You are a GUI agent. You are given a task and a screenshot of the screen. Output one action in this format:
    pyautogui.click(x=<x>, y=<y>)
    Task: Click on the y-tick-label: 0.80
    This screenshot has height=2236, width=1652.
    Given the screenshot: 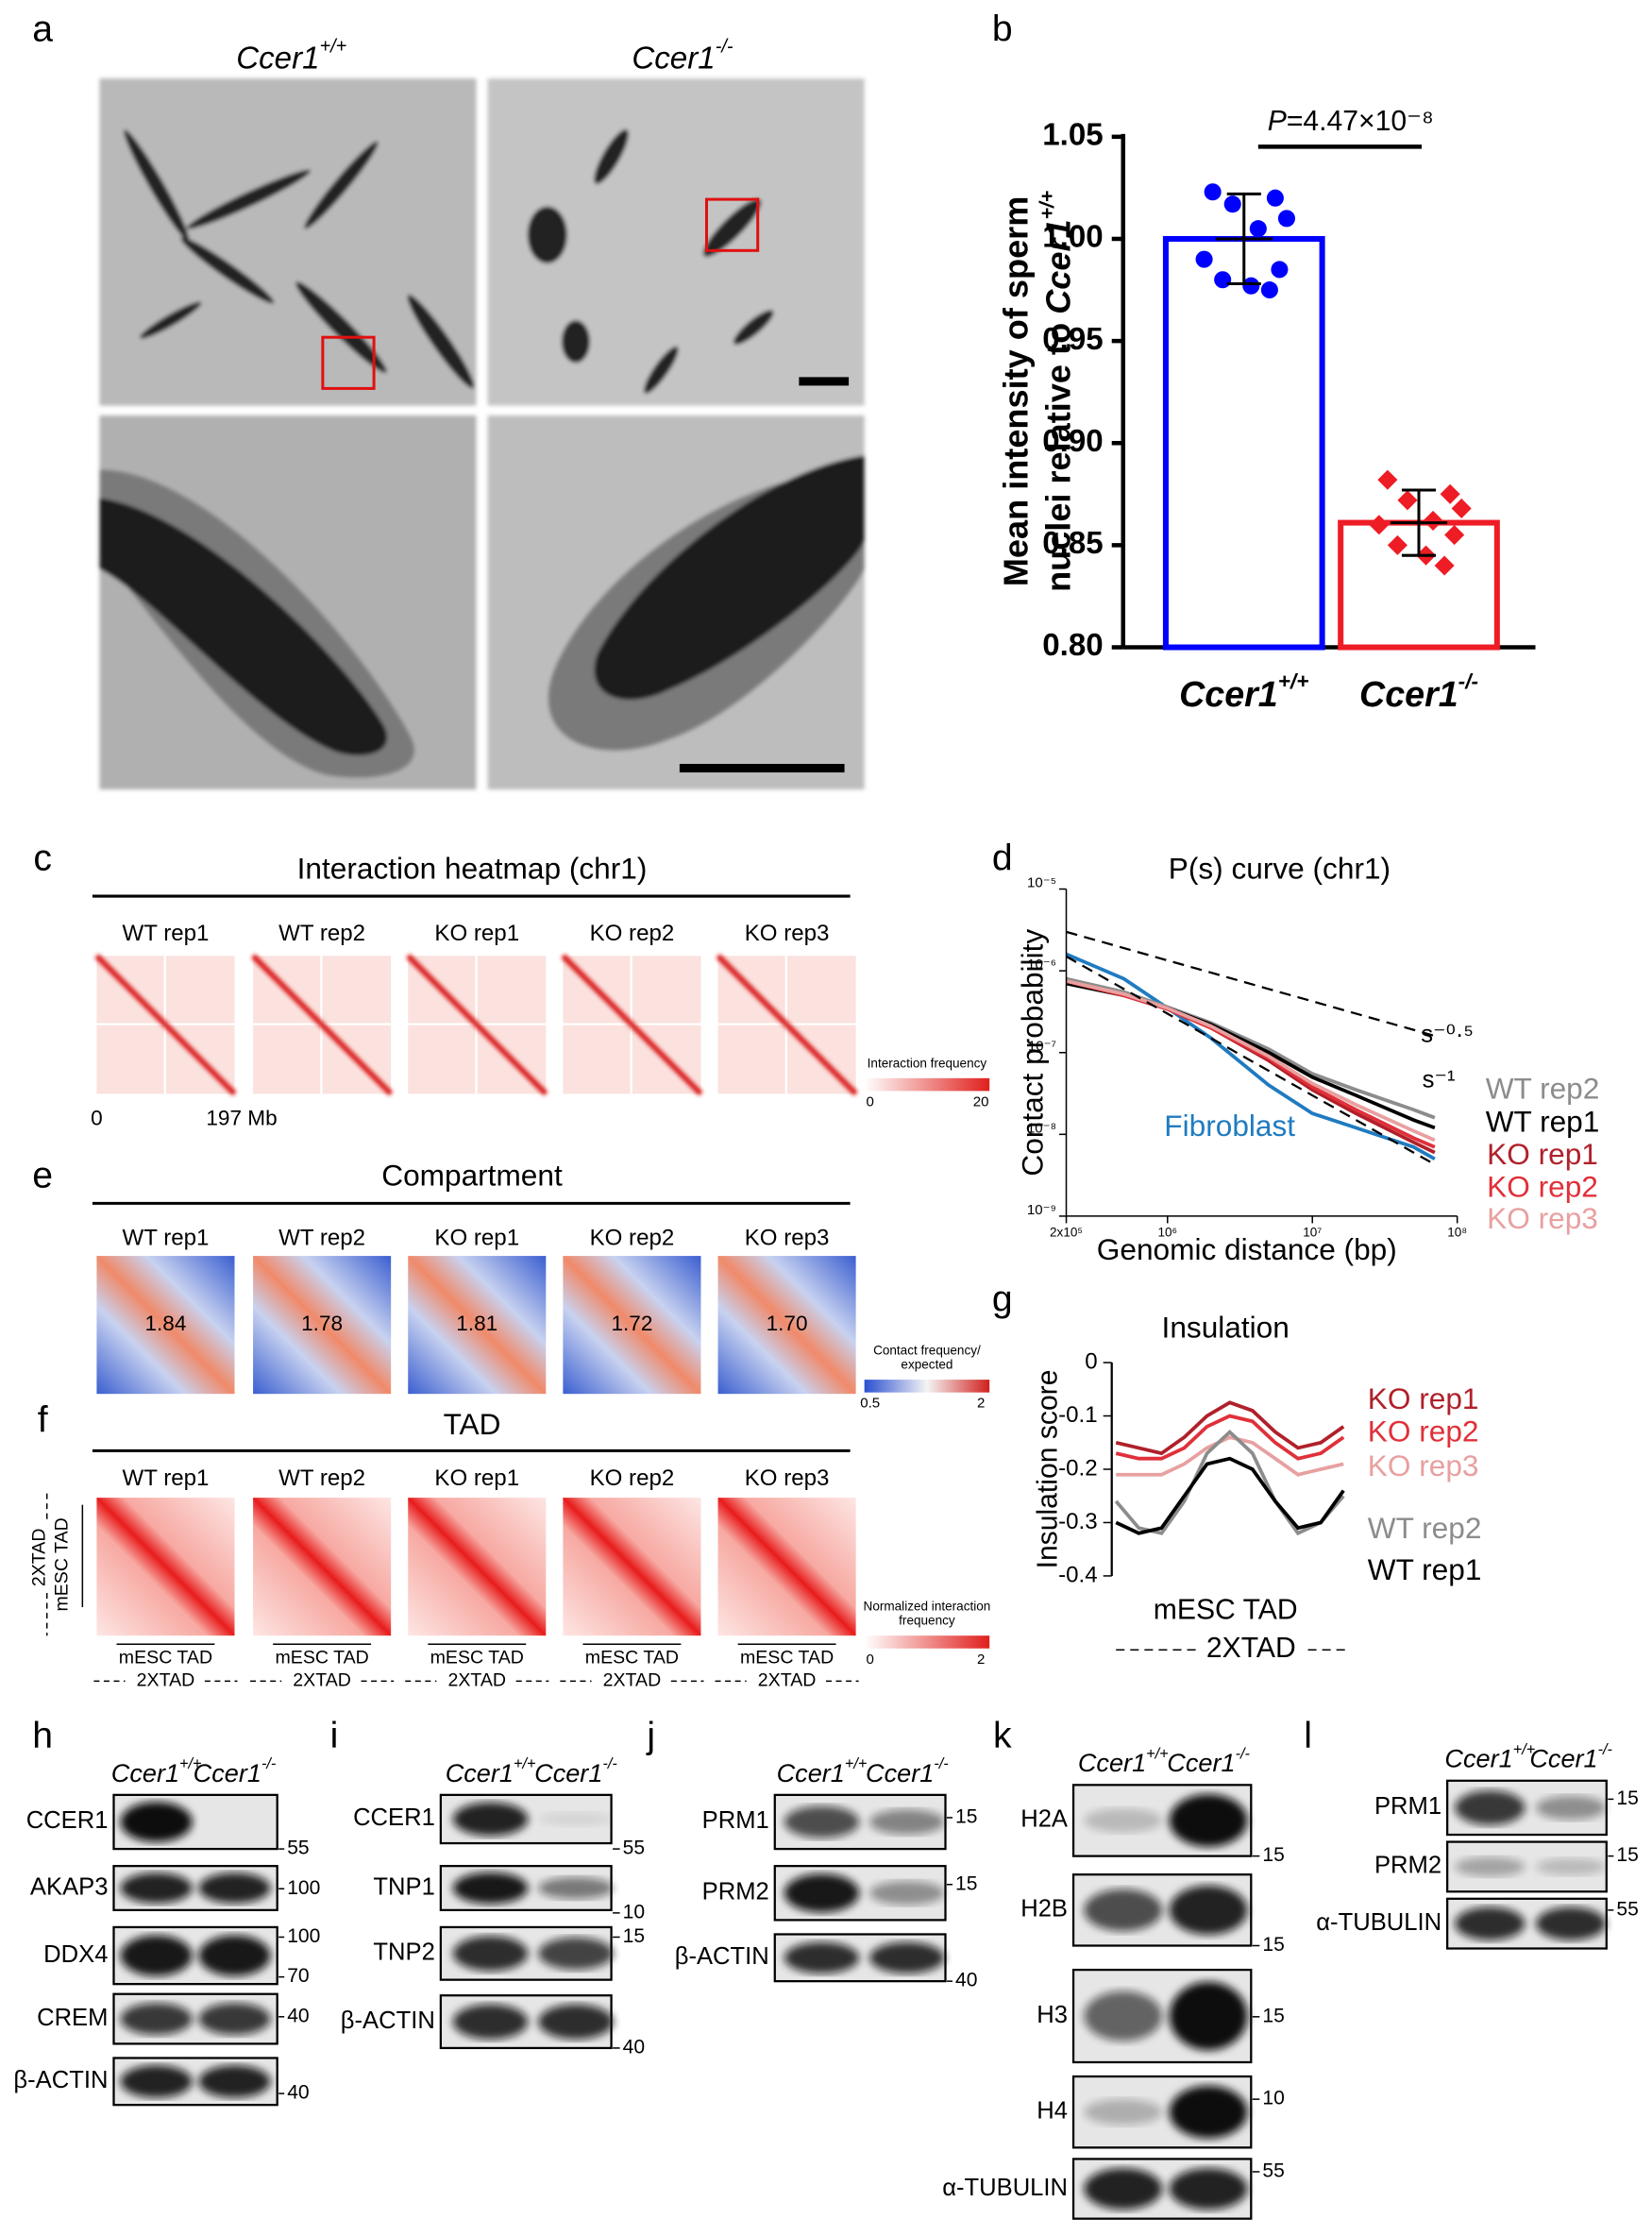 What is the action you would take?
    pyautogui.click(x=1072, y=645)
    